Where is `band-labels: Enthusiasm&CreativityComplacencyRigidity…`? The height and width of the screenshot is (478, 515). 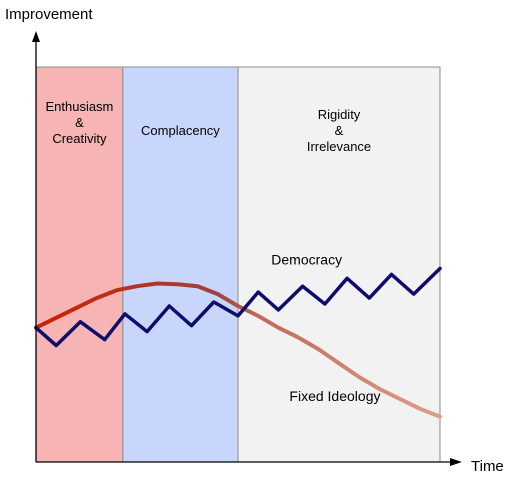
band-labels: Enthusiasm&CreativityComplacencyRigidity… is located at coordinates (208, 126).